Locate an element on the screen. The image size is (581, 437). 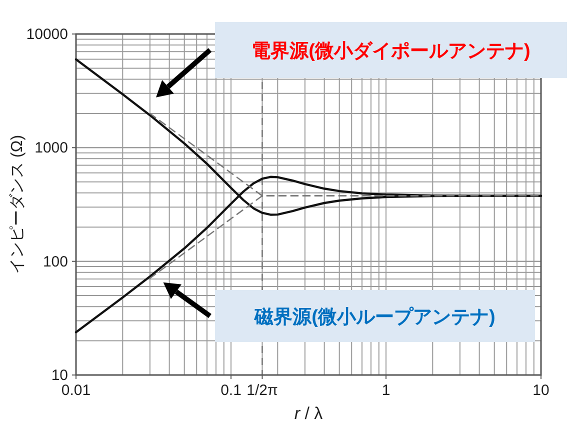
x-tick-label: 1 is located at coordinates (386, 390).